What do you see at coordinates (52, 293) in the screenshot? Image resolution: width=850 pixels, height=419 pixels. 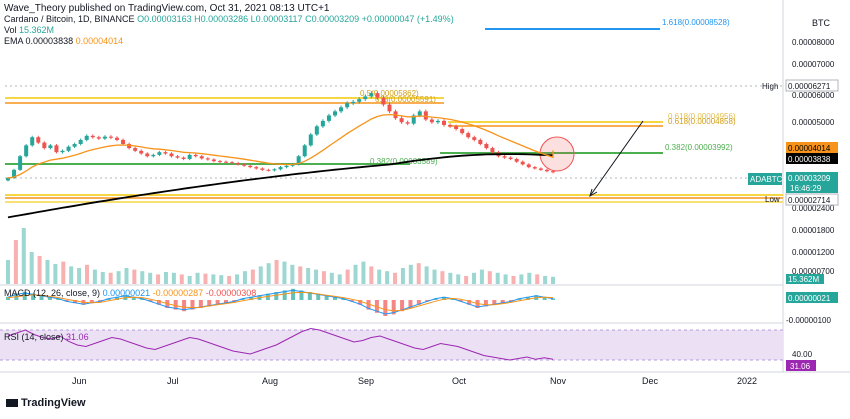 I see `macd-label: MACD (12, 26, close, 9)` at bounding box center [52, 293].